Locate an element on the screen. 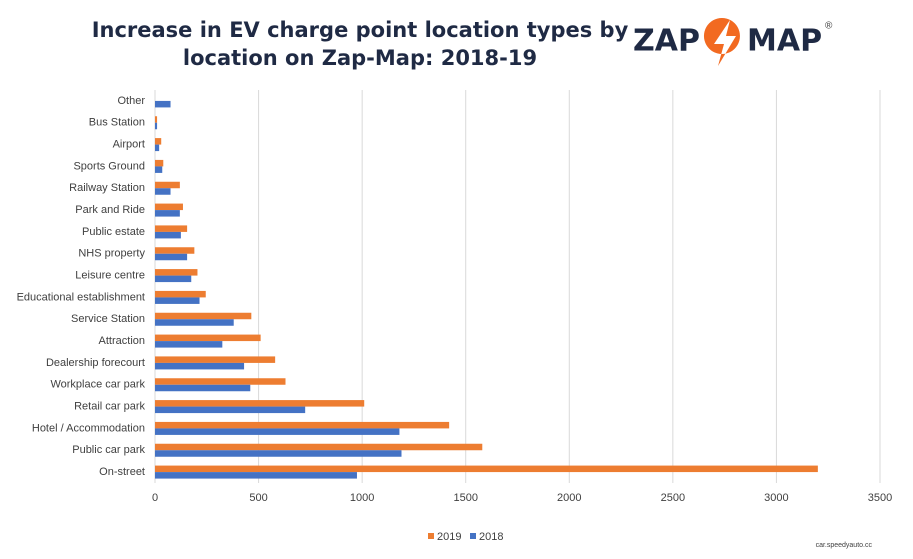 The width and height of the screenshot is (913, 559). y-tick-label: Other is located at coordinates (131, 101).